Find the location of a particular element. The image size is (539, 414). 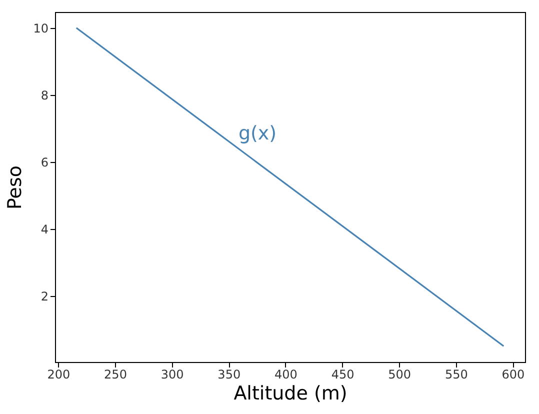

y-tick-label: 2 is located at coordinates (44, 296).